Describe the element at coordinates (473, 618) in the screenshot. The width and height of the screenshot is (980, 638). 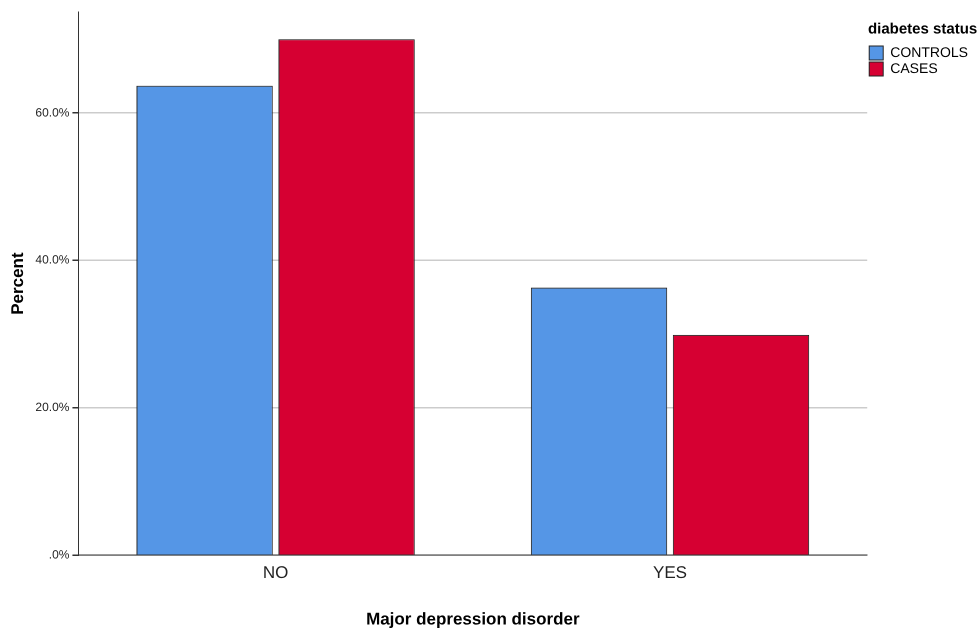
I see `x-axis-title: Major depression disorder` at that location.